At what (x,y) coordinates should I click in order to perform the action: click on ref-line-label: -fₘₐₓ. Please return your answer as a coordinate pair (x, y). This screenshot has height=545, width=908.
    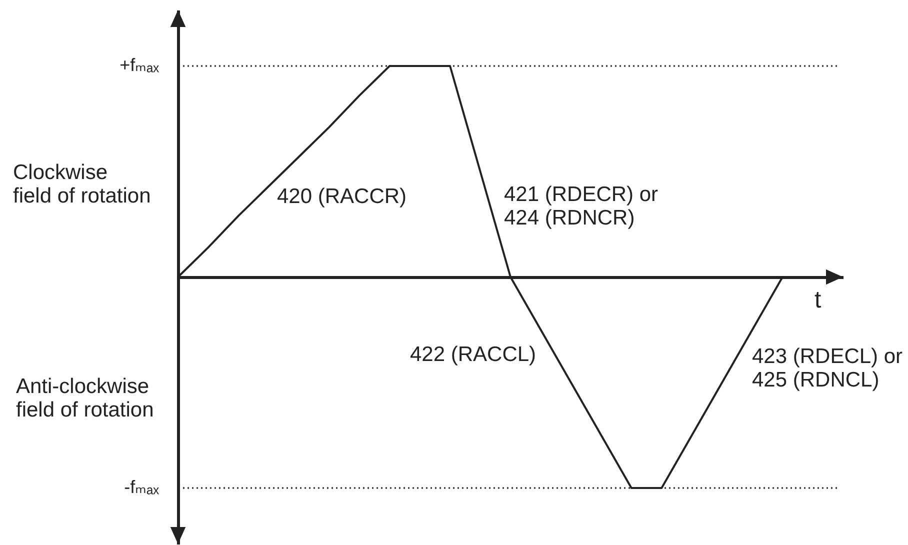
    Looking at the image, I should click on (142, 487).